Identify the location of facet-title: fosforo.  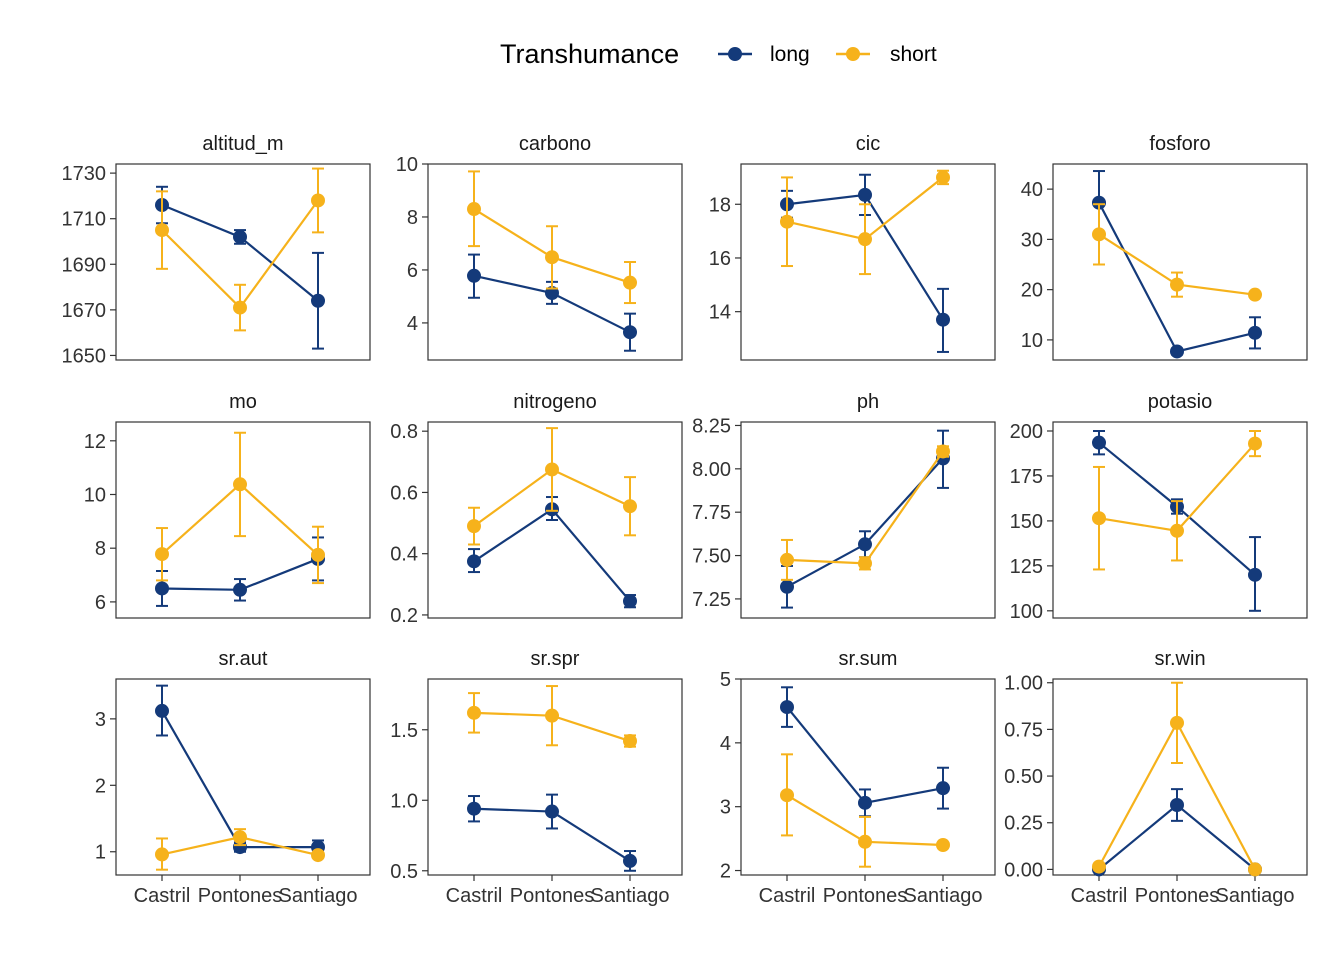
(1179, 144).